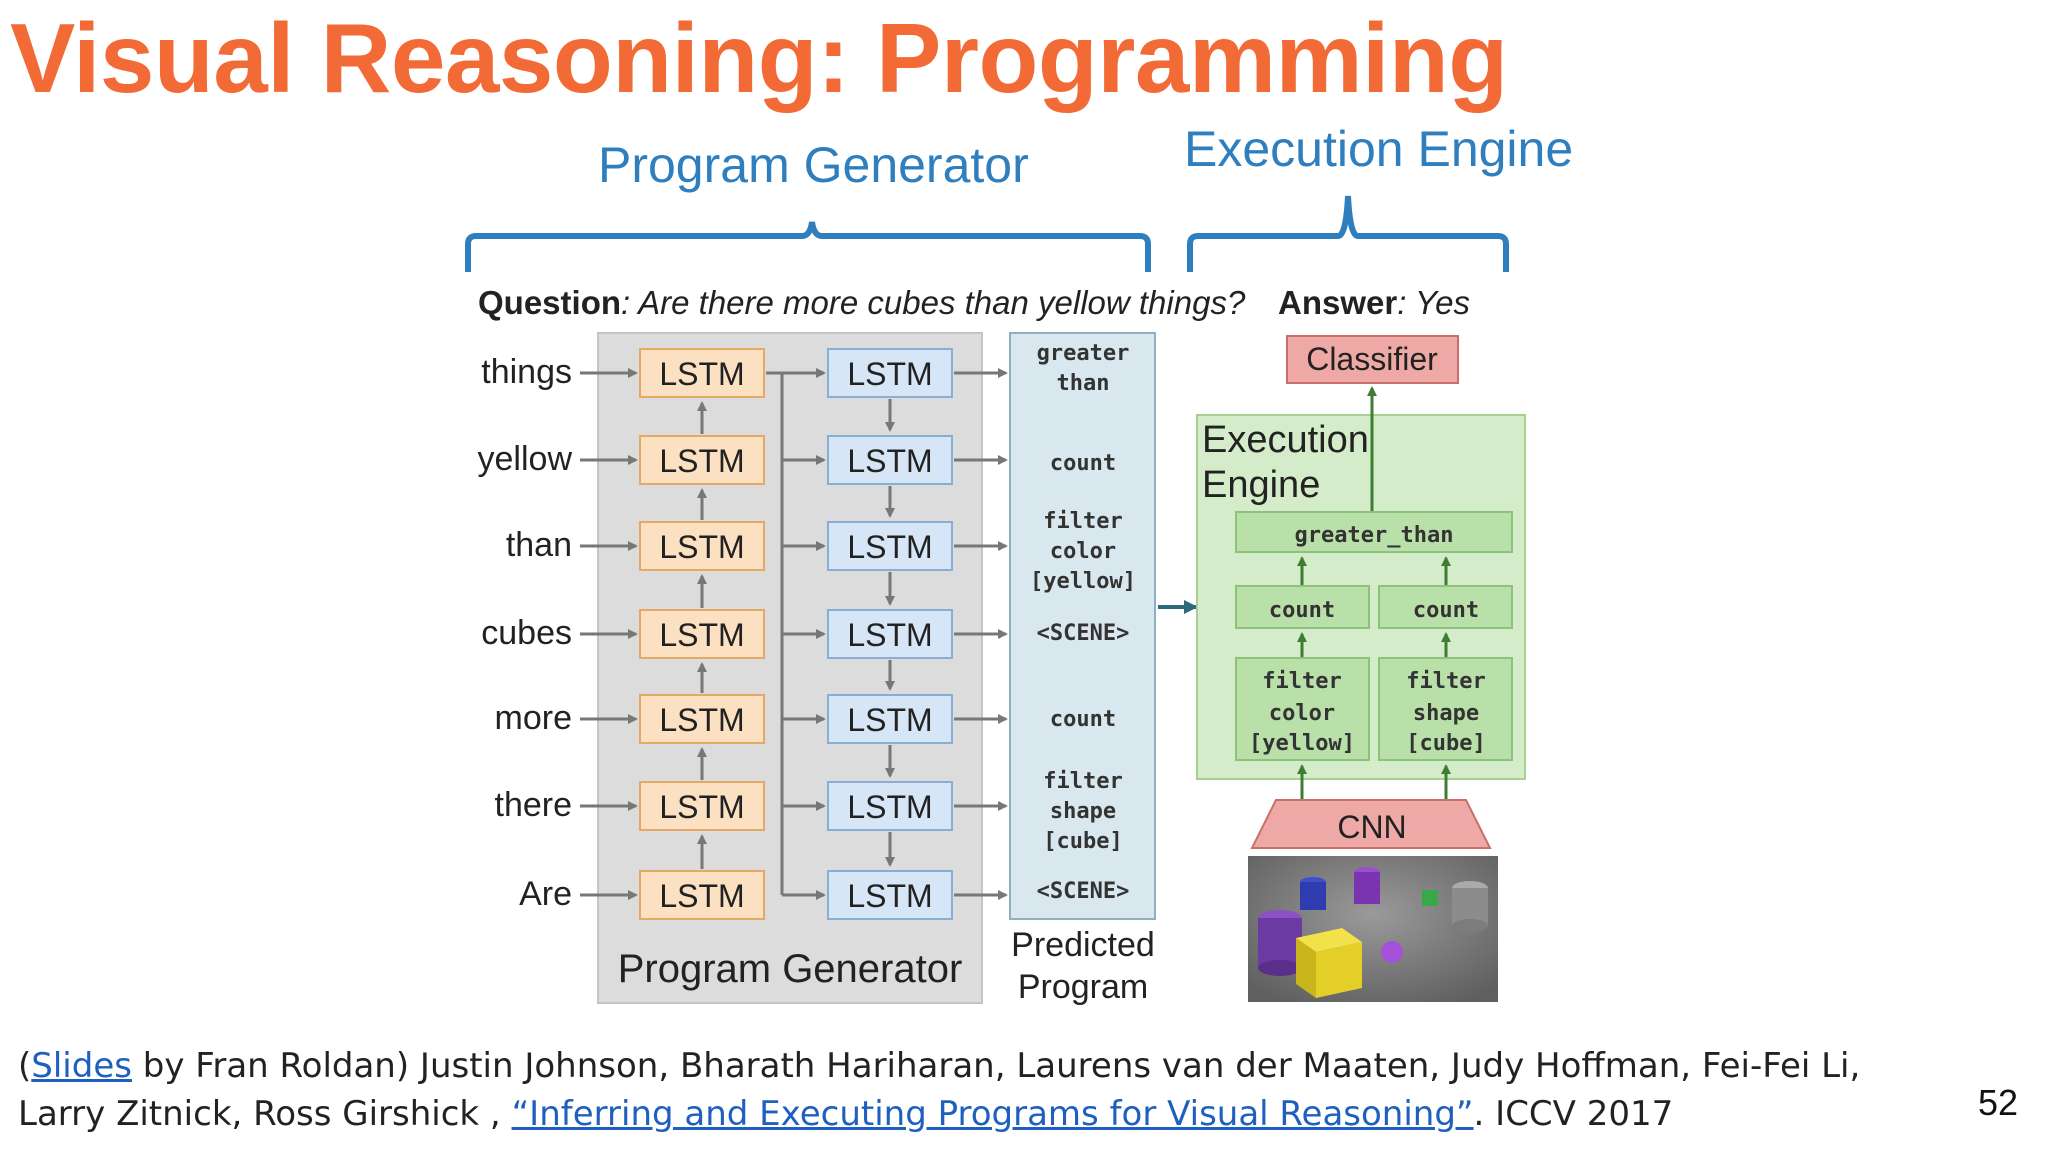 The width and height of the screenshot is (2048, 1152). What do you see at coordinates (534, 805) in the screenshot?
I see `input-word-5: there` at bounding box center [534, 805].